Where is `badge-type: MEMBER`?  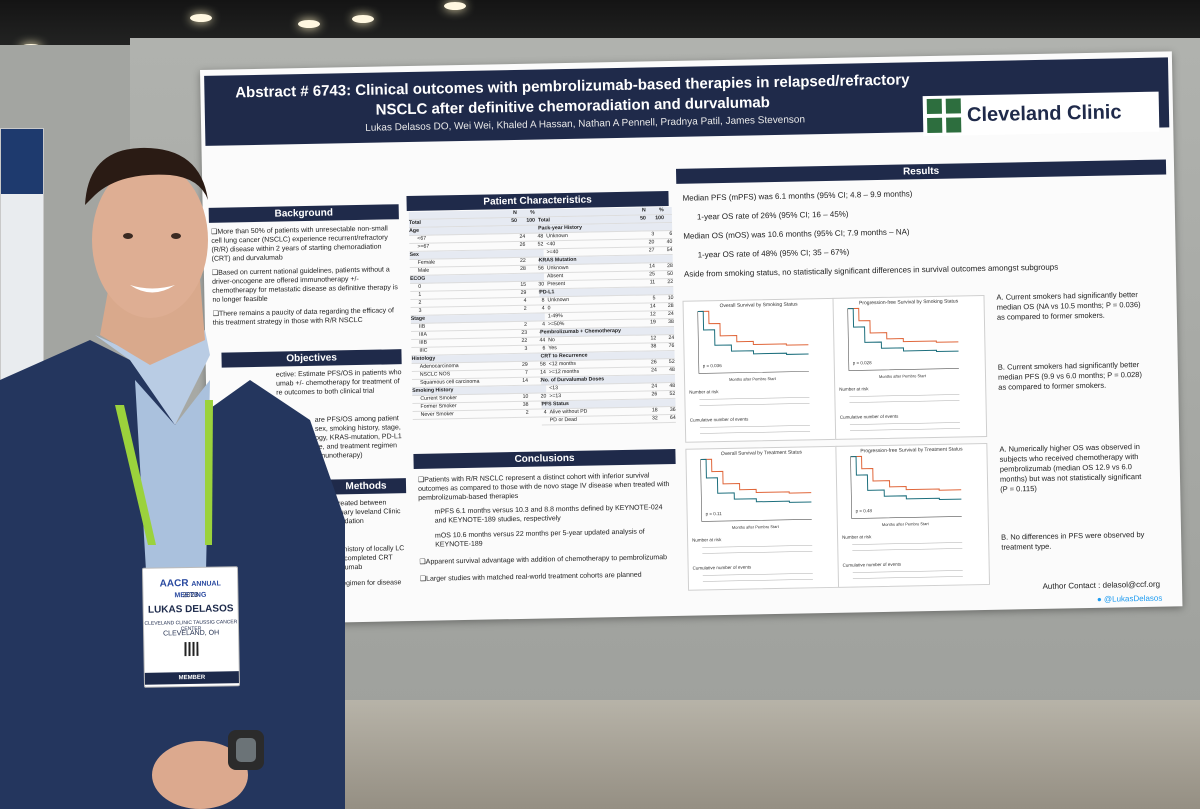
badge-type: MEMBER is located at coordinates (191, 678).